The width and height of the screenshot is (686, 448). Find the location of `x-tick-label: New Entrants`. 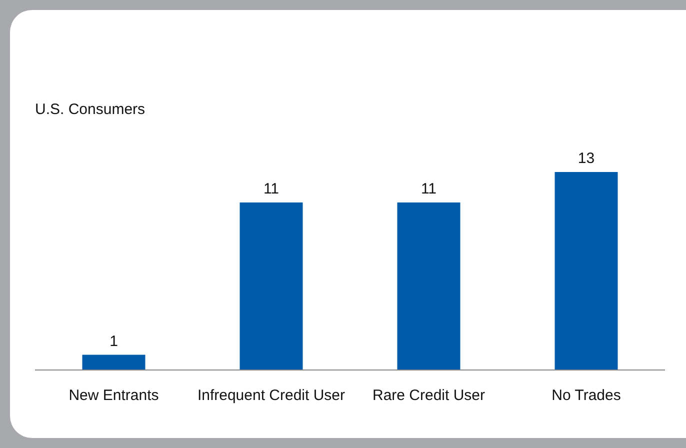

x-tick-label: New Entrants is located at coordinates (113, 395).